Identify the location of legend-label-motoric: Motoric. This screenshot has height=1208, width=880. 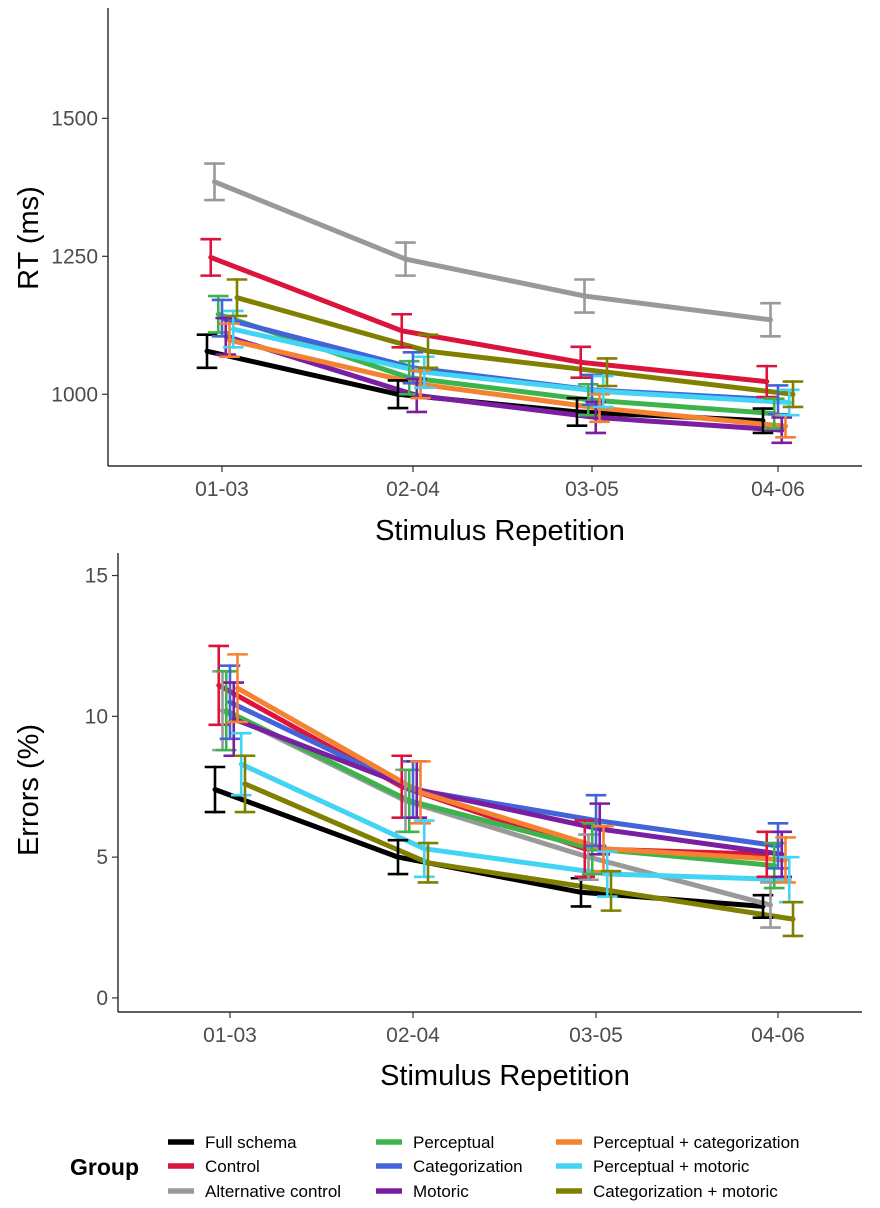
(441, 1191).